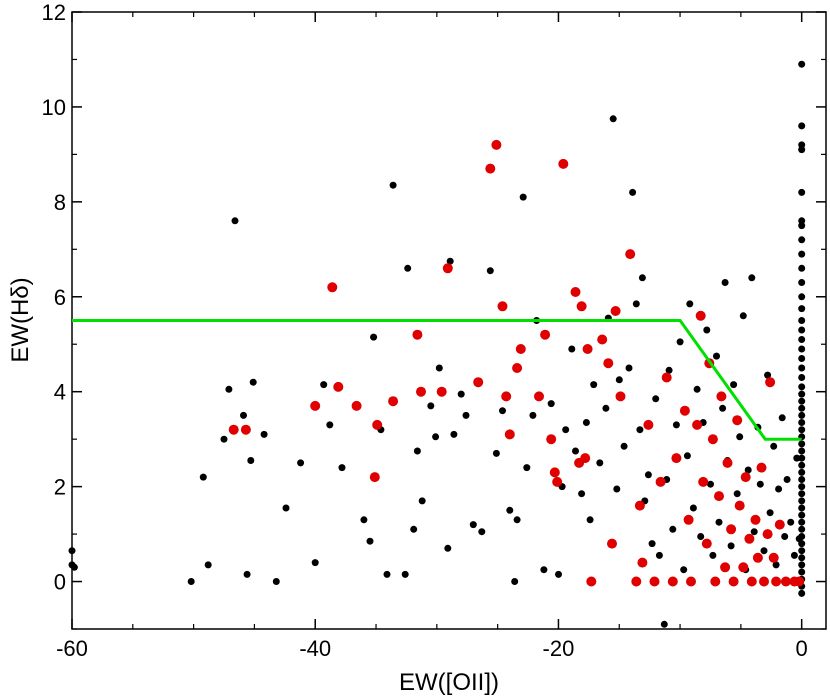 Image resolution: width=830 pixels, height=698 pixels. Describe the element at coordinates (449, 682) in the screenshot. I see `x-axis-title: EW([OII])` at that location.